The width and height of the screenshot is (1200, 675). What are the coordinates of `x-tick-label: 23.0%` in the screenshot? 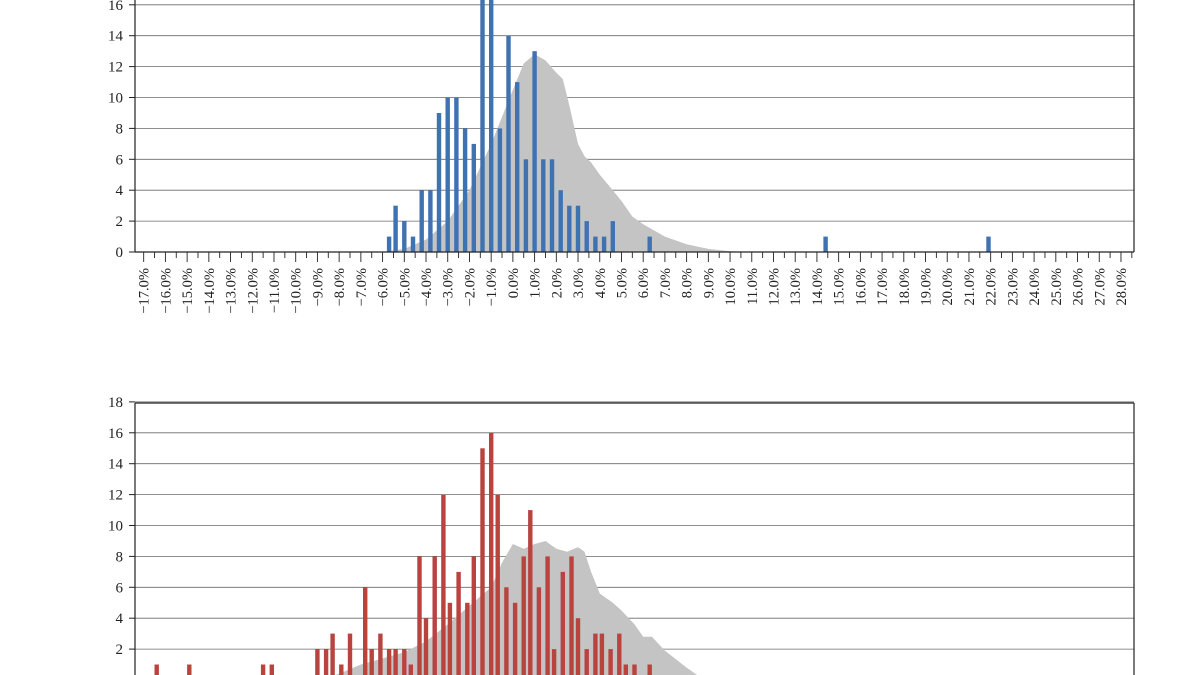 It's located at (1013, 286).